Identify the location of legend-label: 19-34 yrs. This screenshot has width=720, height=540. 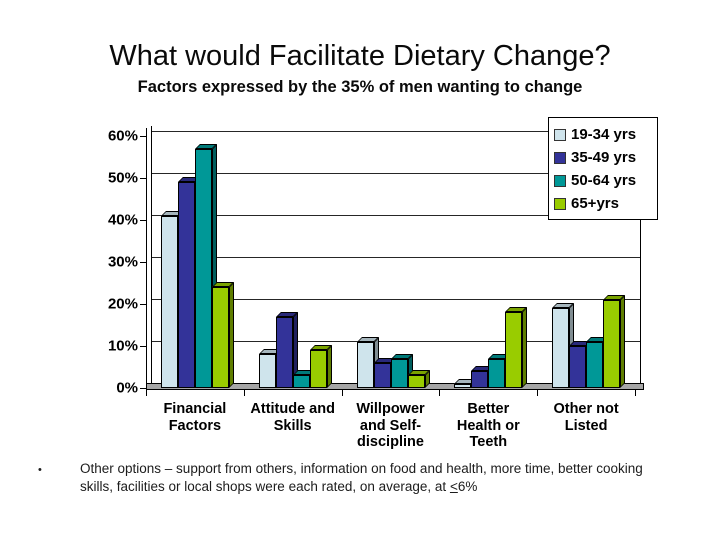
(604, 134).